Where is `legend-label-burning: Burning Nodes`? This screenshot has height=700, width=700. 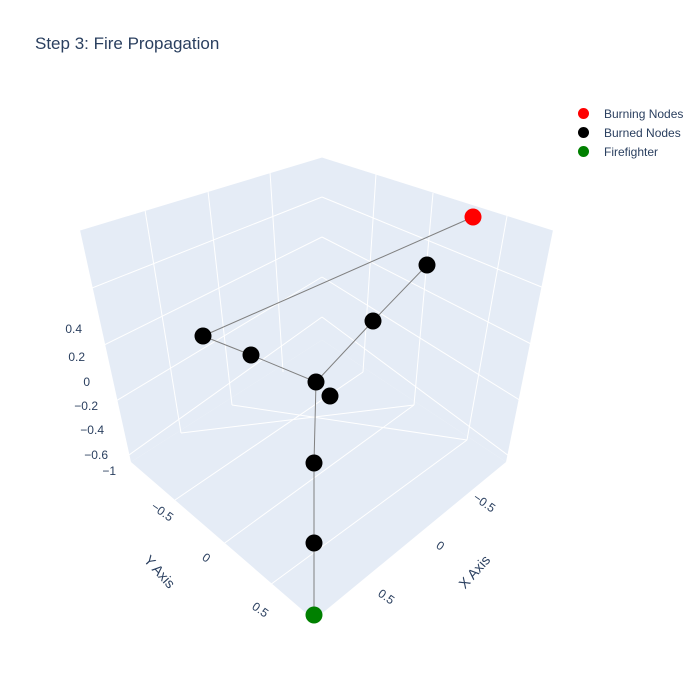 legend-label-burning: Burning Nodes is located at coordinates (644, 113).